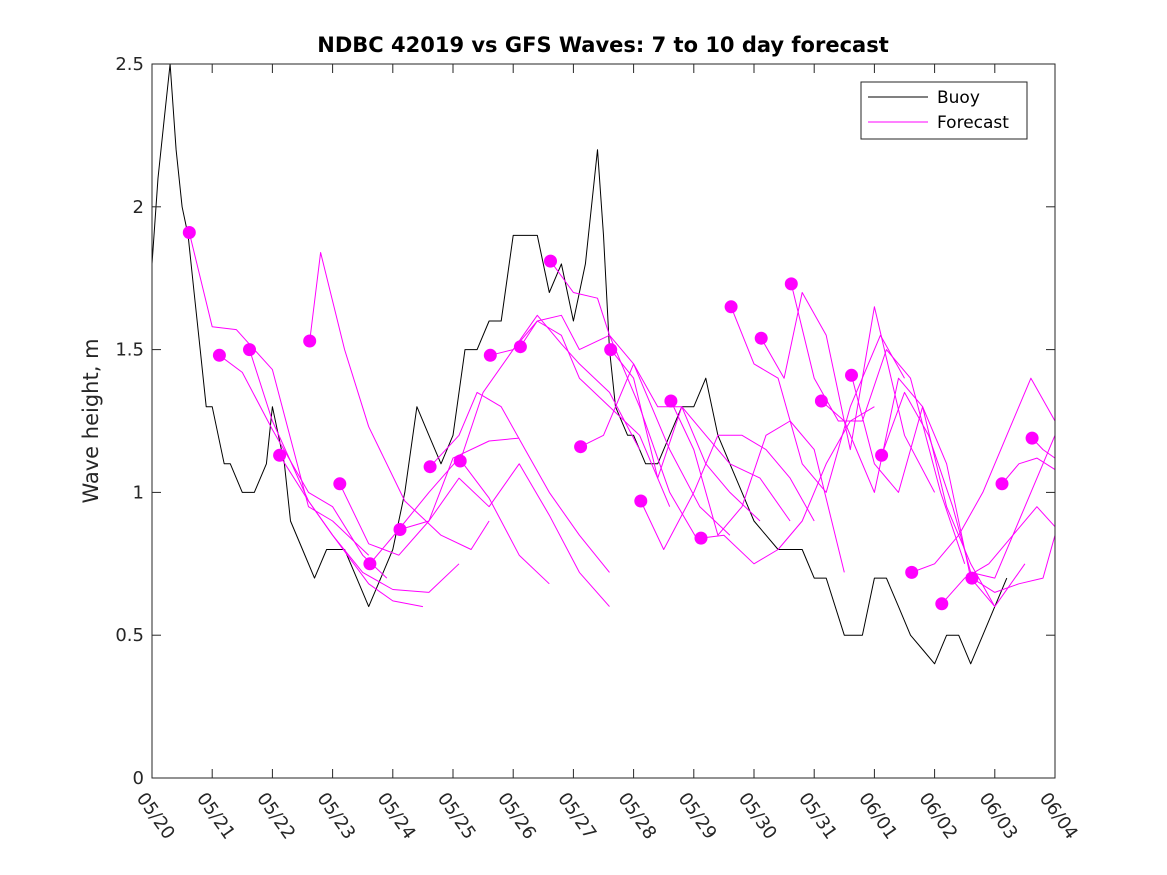 The image size is (1167, 875). Describe the element at coordinates (129, 350) in the screenshot. I see `y-tick-label: 1.5` at that location.